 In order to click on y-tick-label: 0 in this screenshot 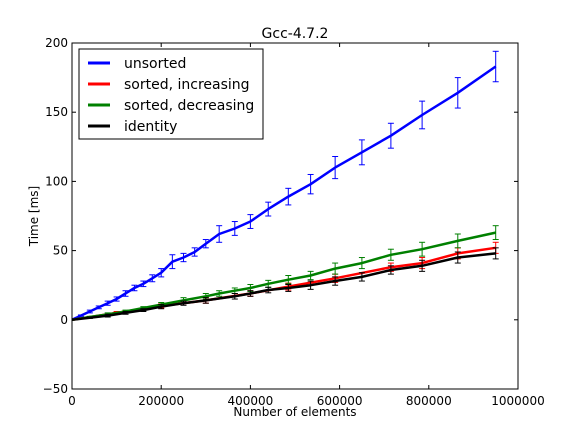, I will do `click(64, 320)`.